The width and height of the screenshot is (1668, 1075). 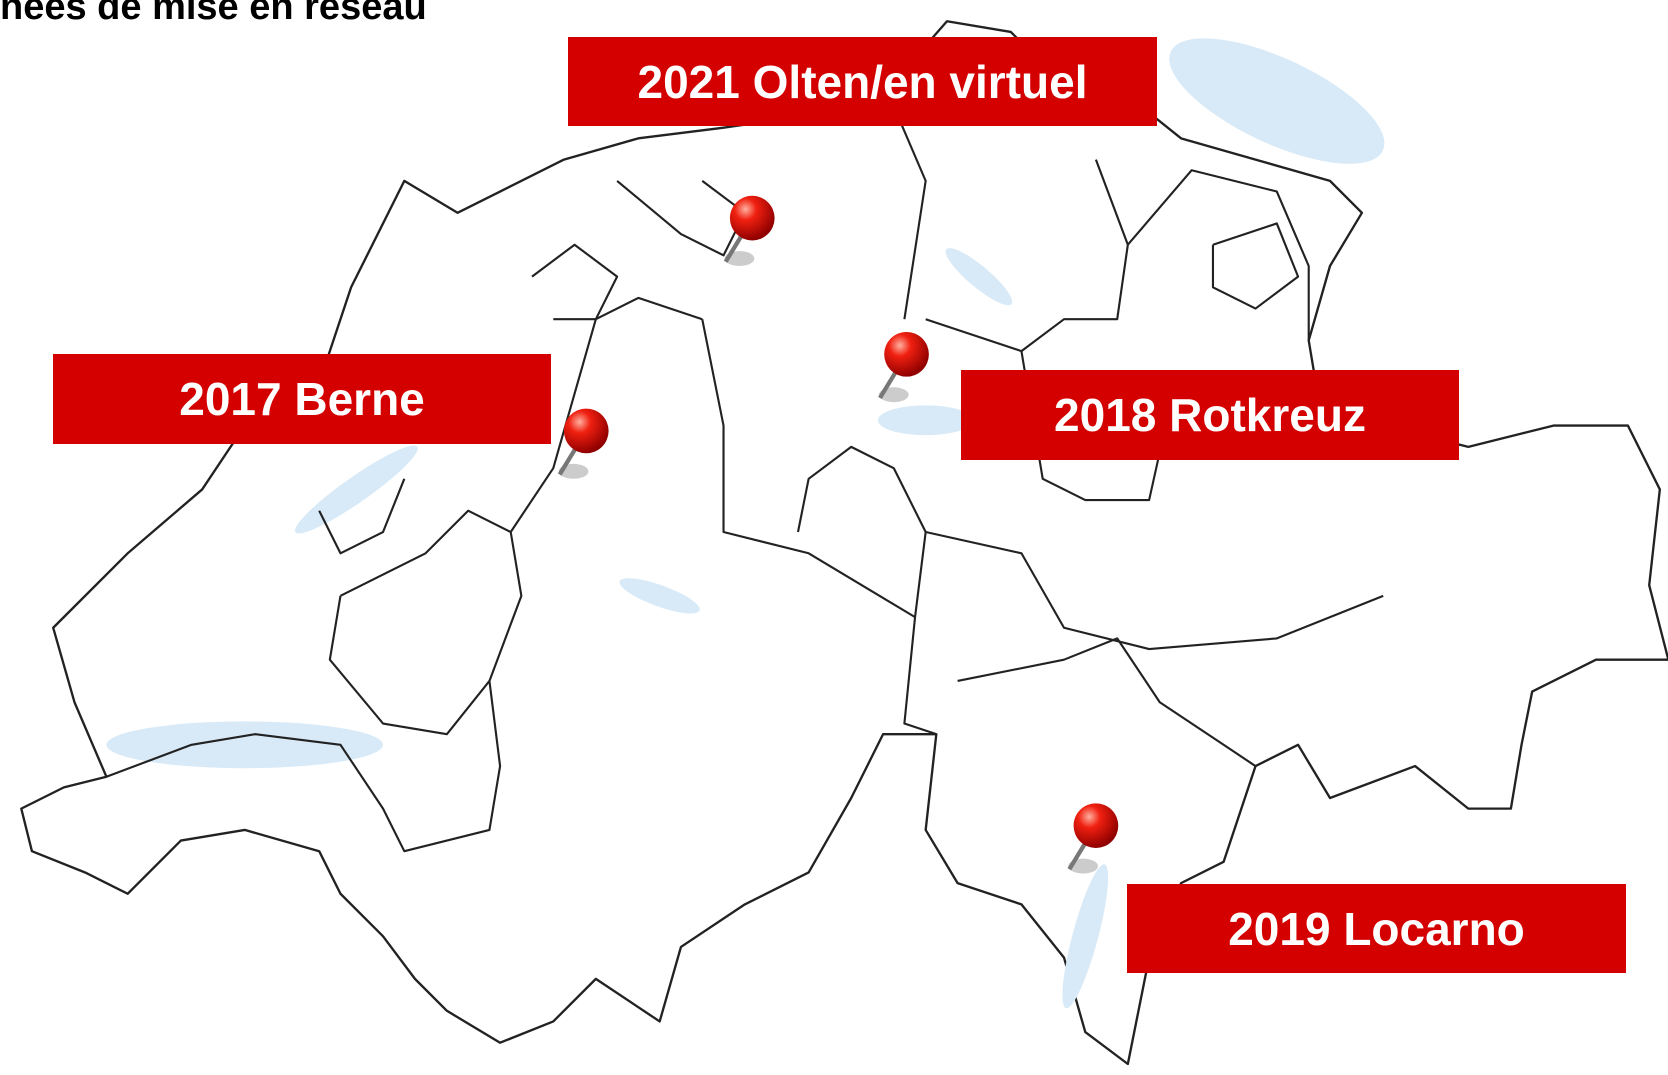 I want to click on page-title: nées de mise en réseau, so click(x=213, y=14).